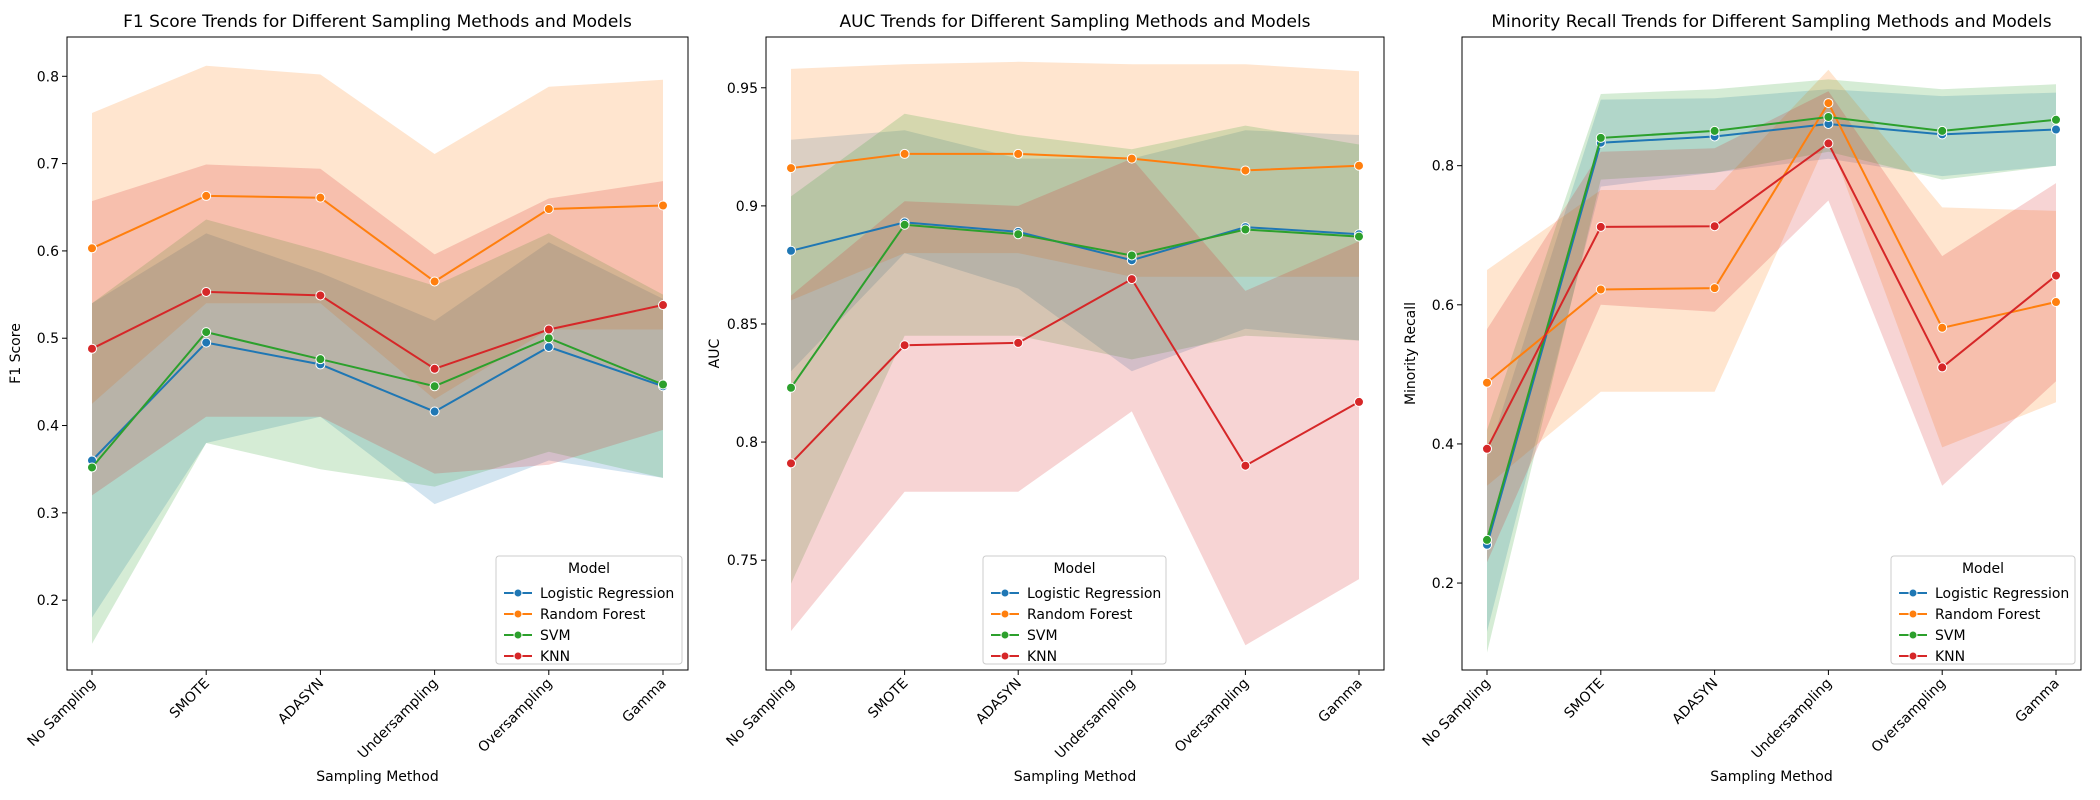 This screenshot has height=800, width=2100. I want to click on y-tick-label: 0.9, so click(747, 207).